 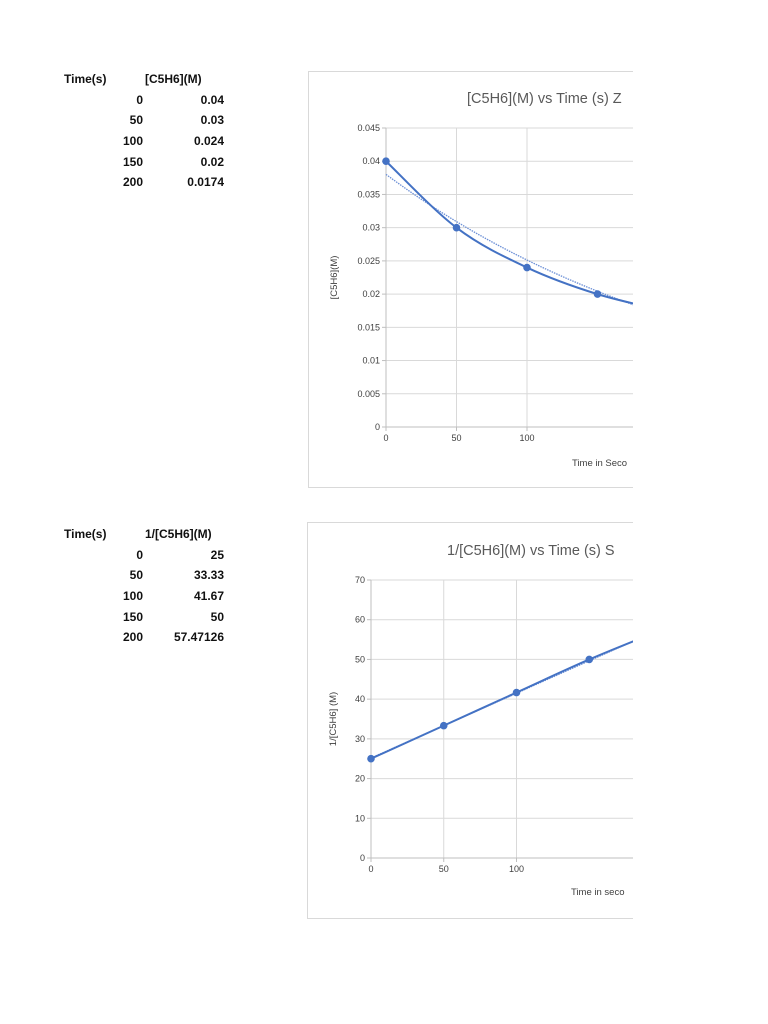 What do you see at coordinates (599, 463) in the screenshot?
I see `x-axis-title: Time in Seco` at bounding box center [599, 463].